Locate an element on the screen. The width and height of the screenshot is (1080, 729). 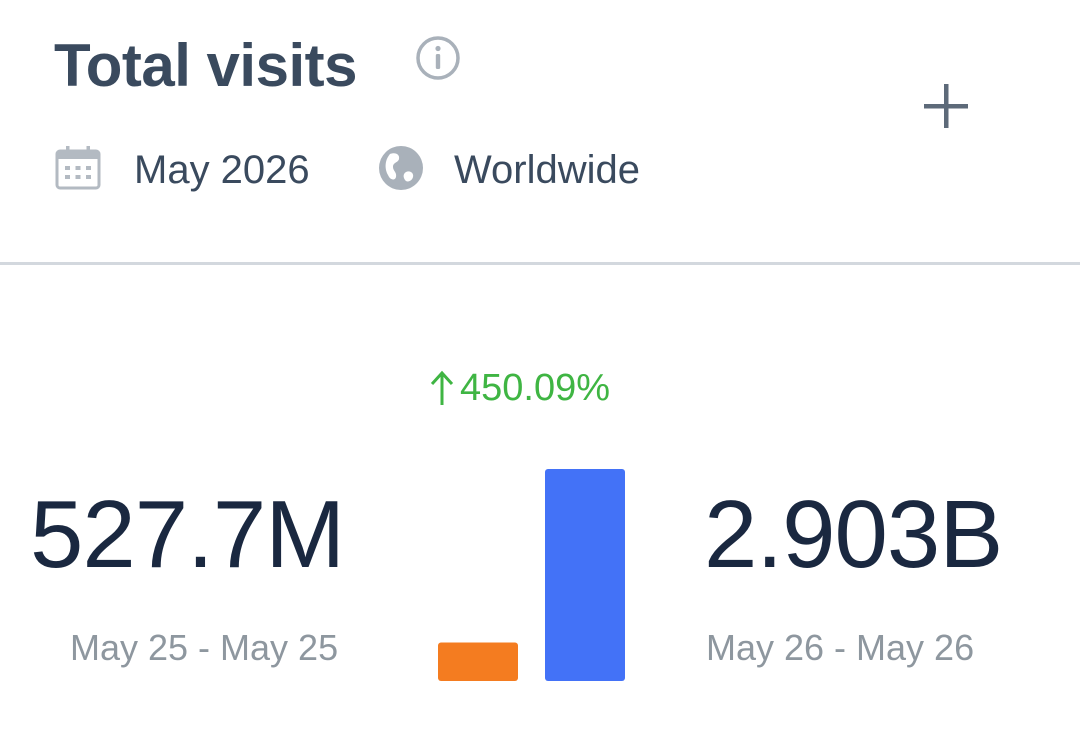
calendar-icon is located at coordinates (78, 170).